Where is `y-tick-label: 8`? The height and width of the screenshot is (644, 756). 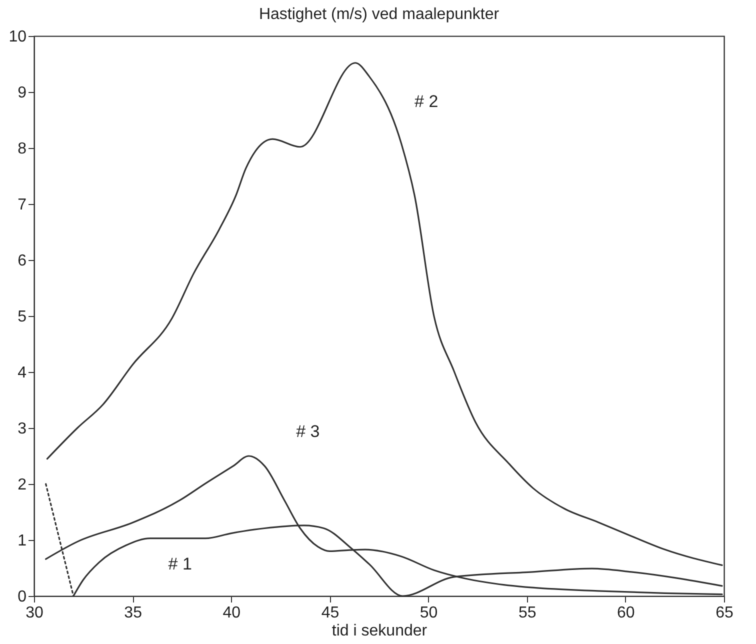
y-tick-label: 8 is located at coordinates (22, 149).